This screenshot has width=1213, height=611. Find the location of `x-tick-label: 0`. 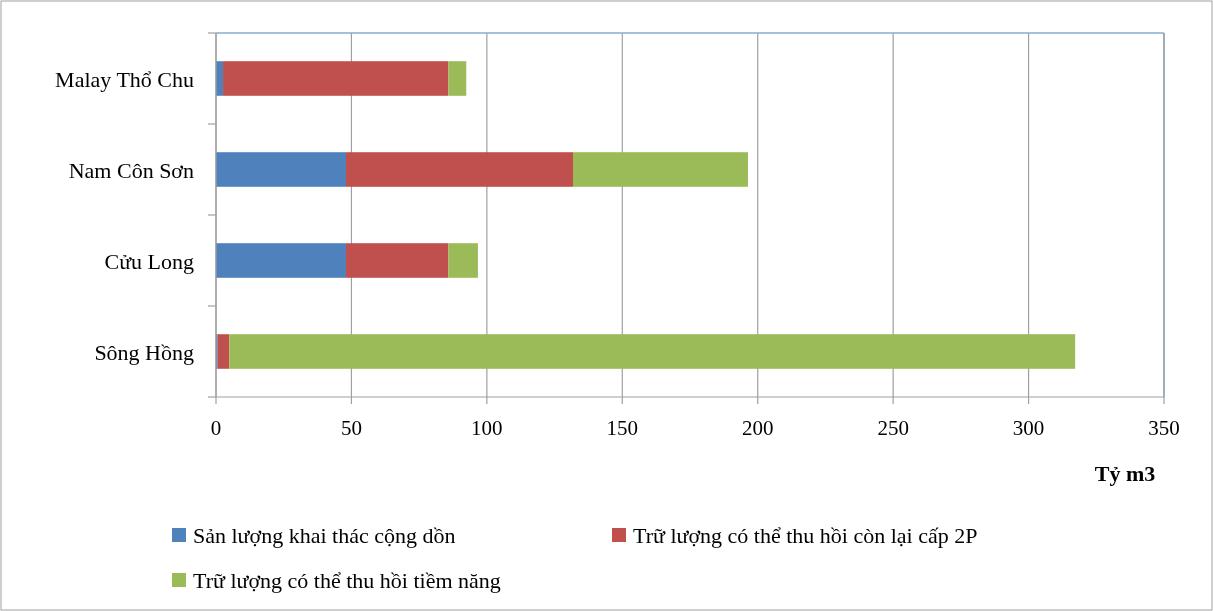

x-tick-label: 0 is located at coordinates (216, 428).